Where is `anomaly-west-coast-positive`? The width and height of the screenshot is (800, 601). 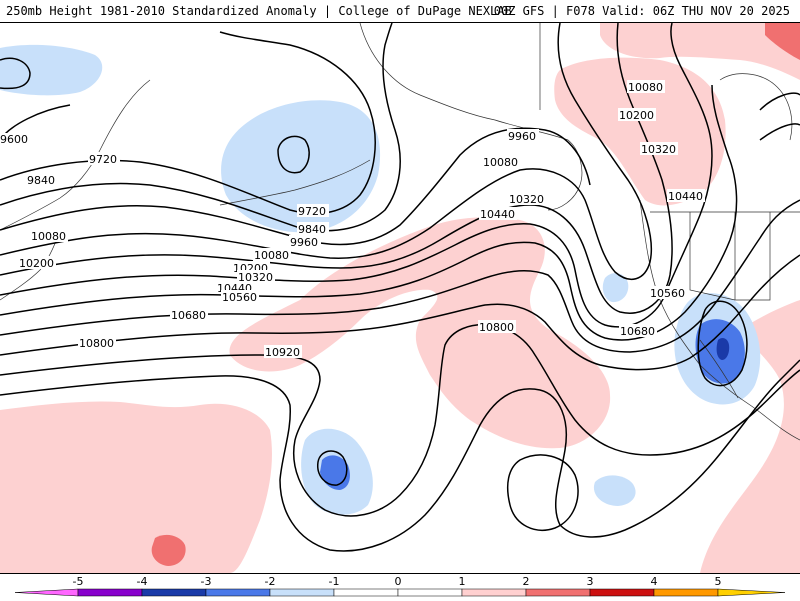 anomaly-west-coast-positive is located at coordinates (640, 131).